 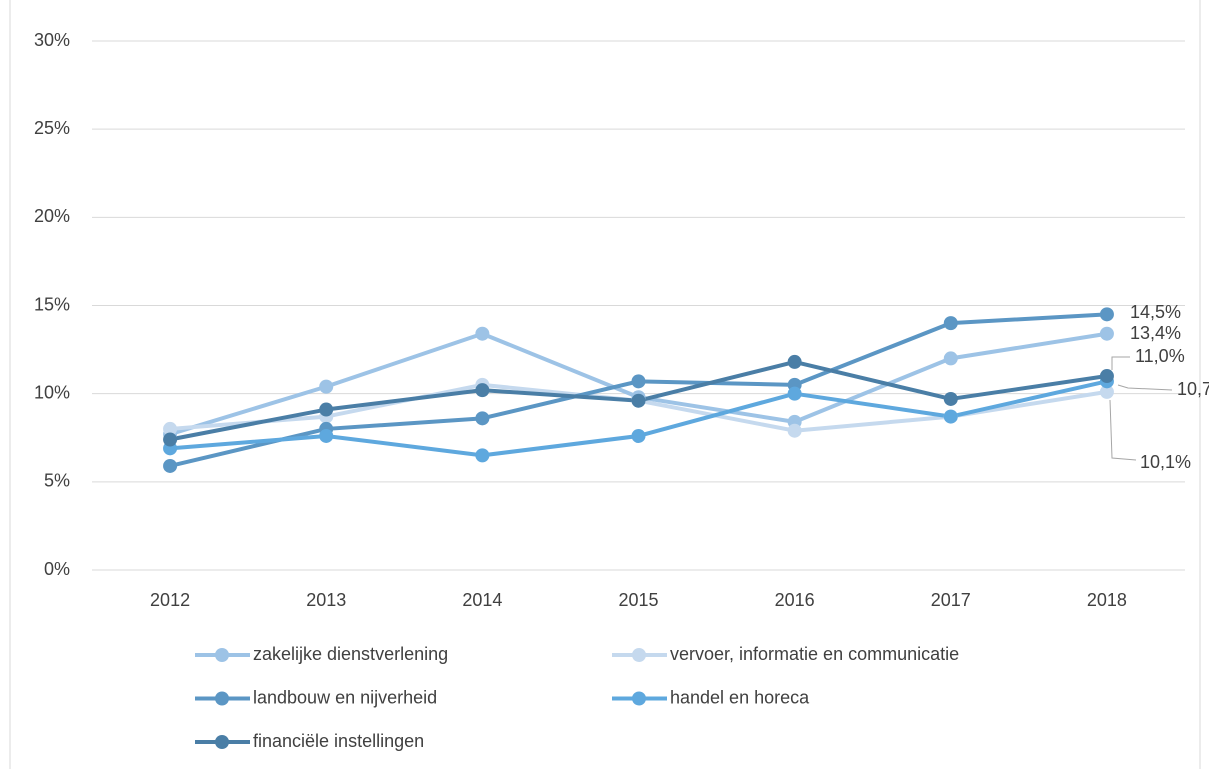 I want to click on data-label: 10,7%, so click(x=1193, y=389).